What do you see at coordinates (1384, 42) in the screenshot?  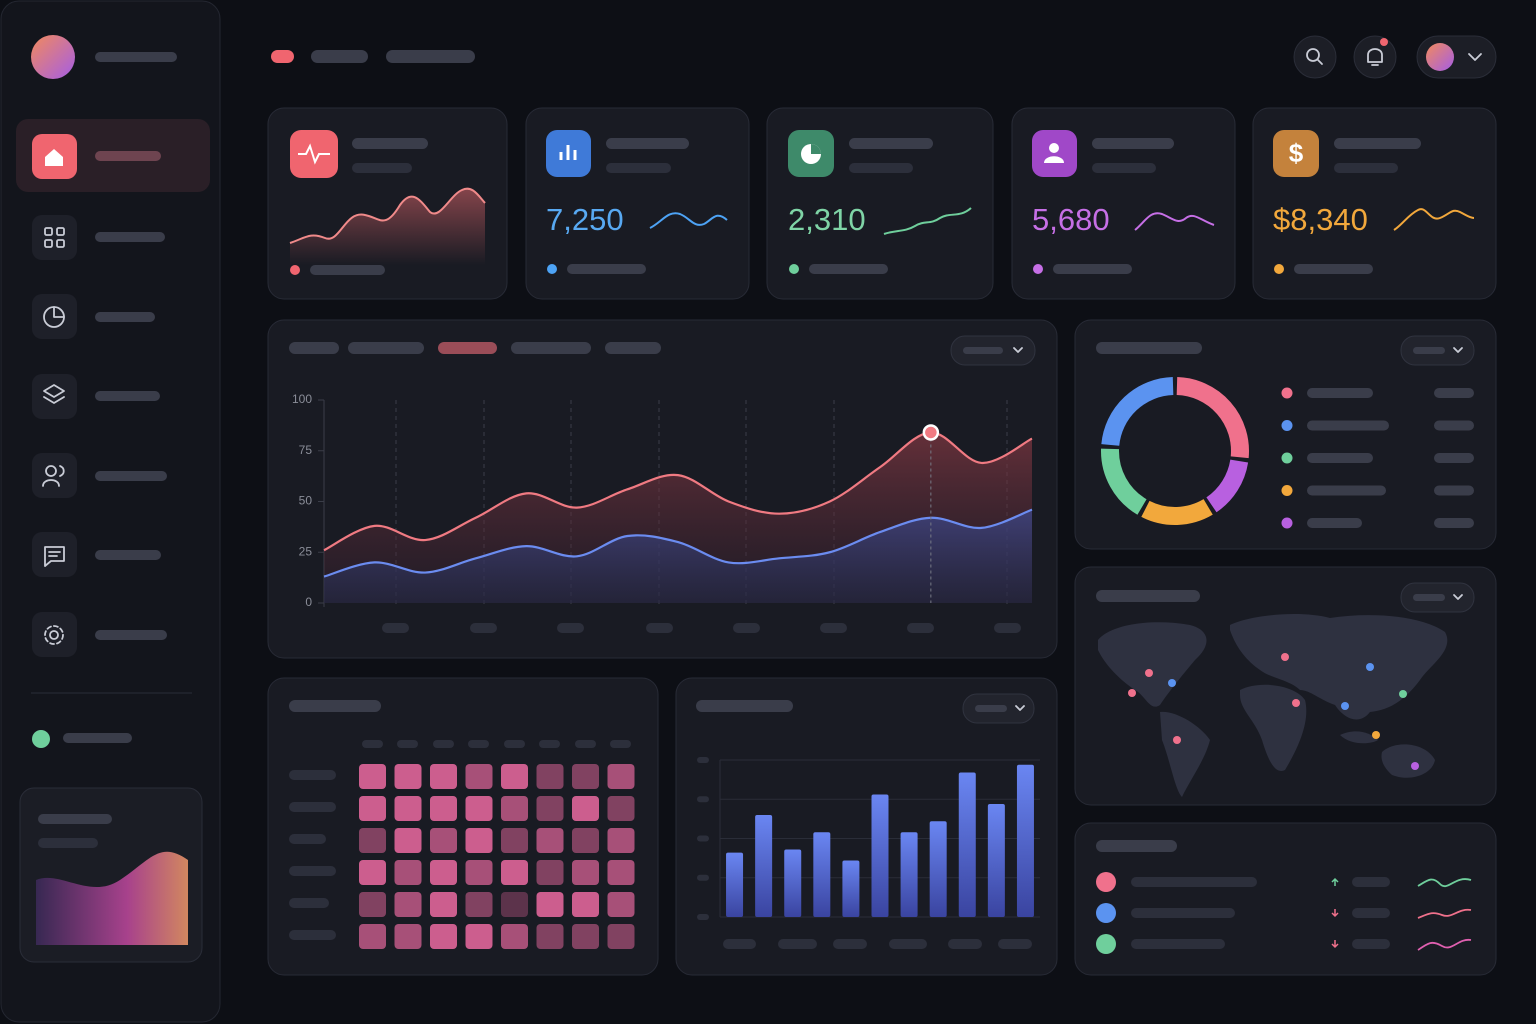 I see `notification-badge` at bounding box center [1384, 42].